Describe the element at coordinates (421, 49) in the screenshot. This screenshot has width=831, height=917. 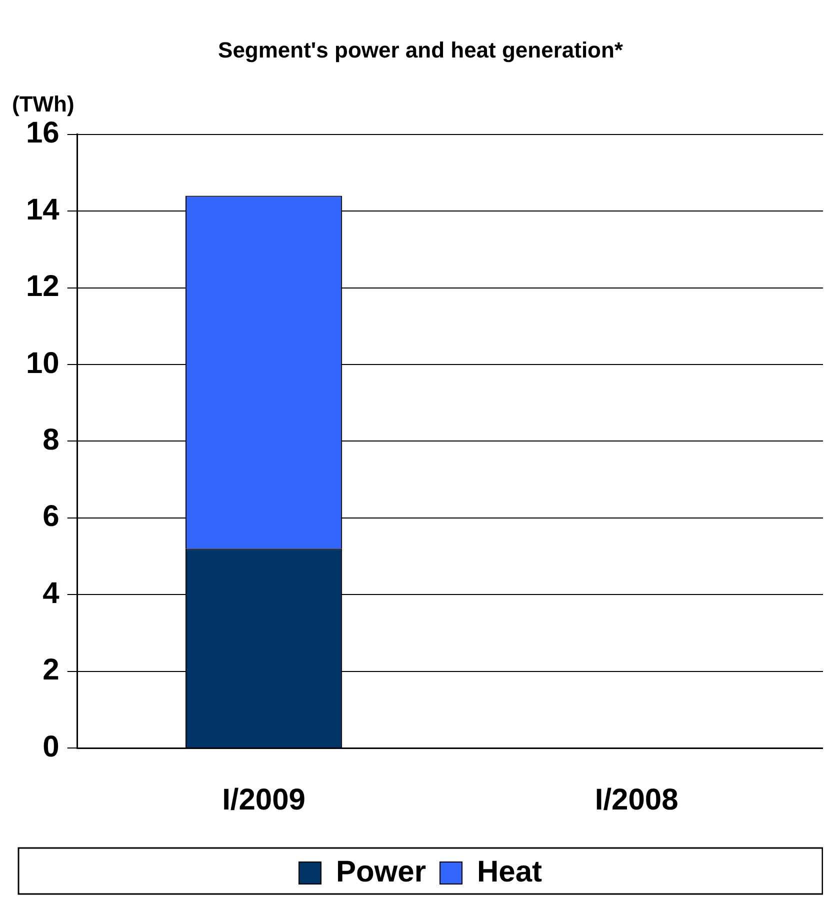
I see `chart-title: Segment's power and heat generation*` at that location.